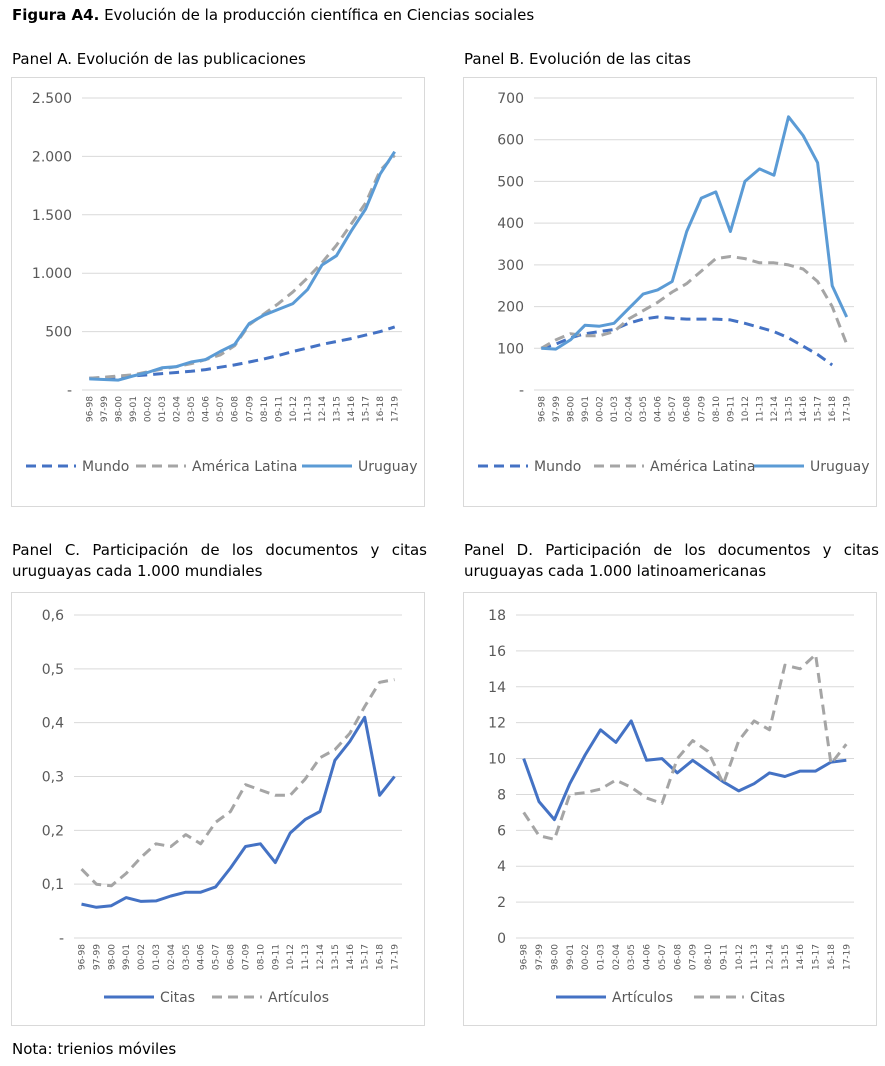 Image resolution: width=885 pixels, height=1066 pixels. What do you see at coordinates (600, 409) in the screenshot?
I see `x-tick-label: 00-02` at bounding box center [600, 409].